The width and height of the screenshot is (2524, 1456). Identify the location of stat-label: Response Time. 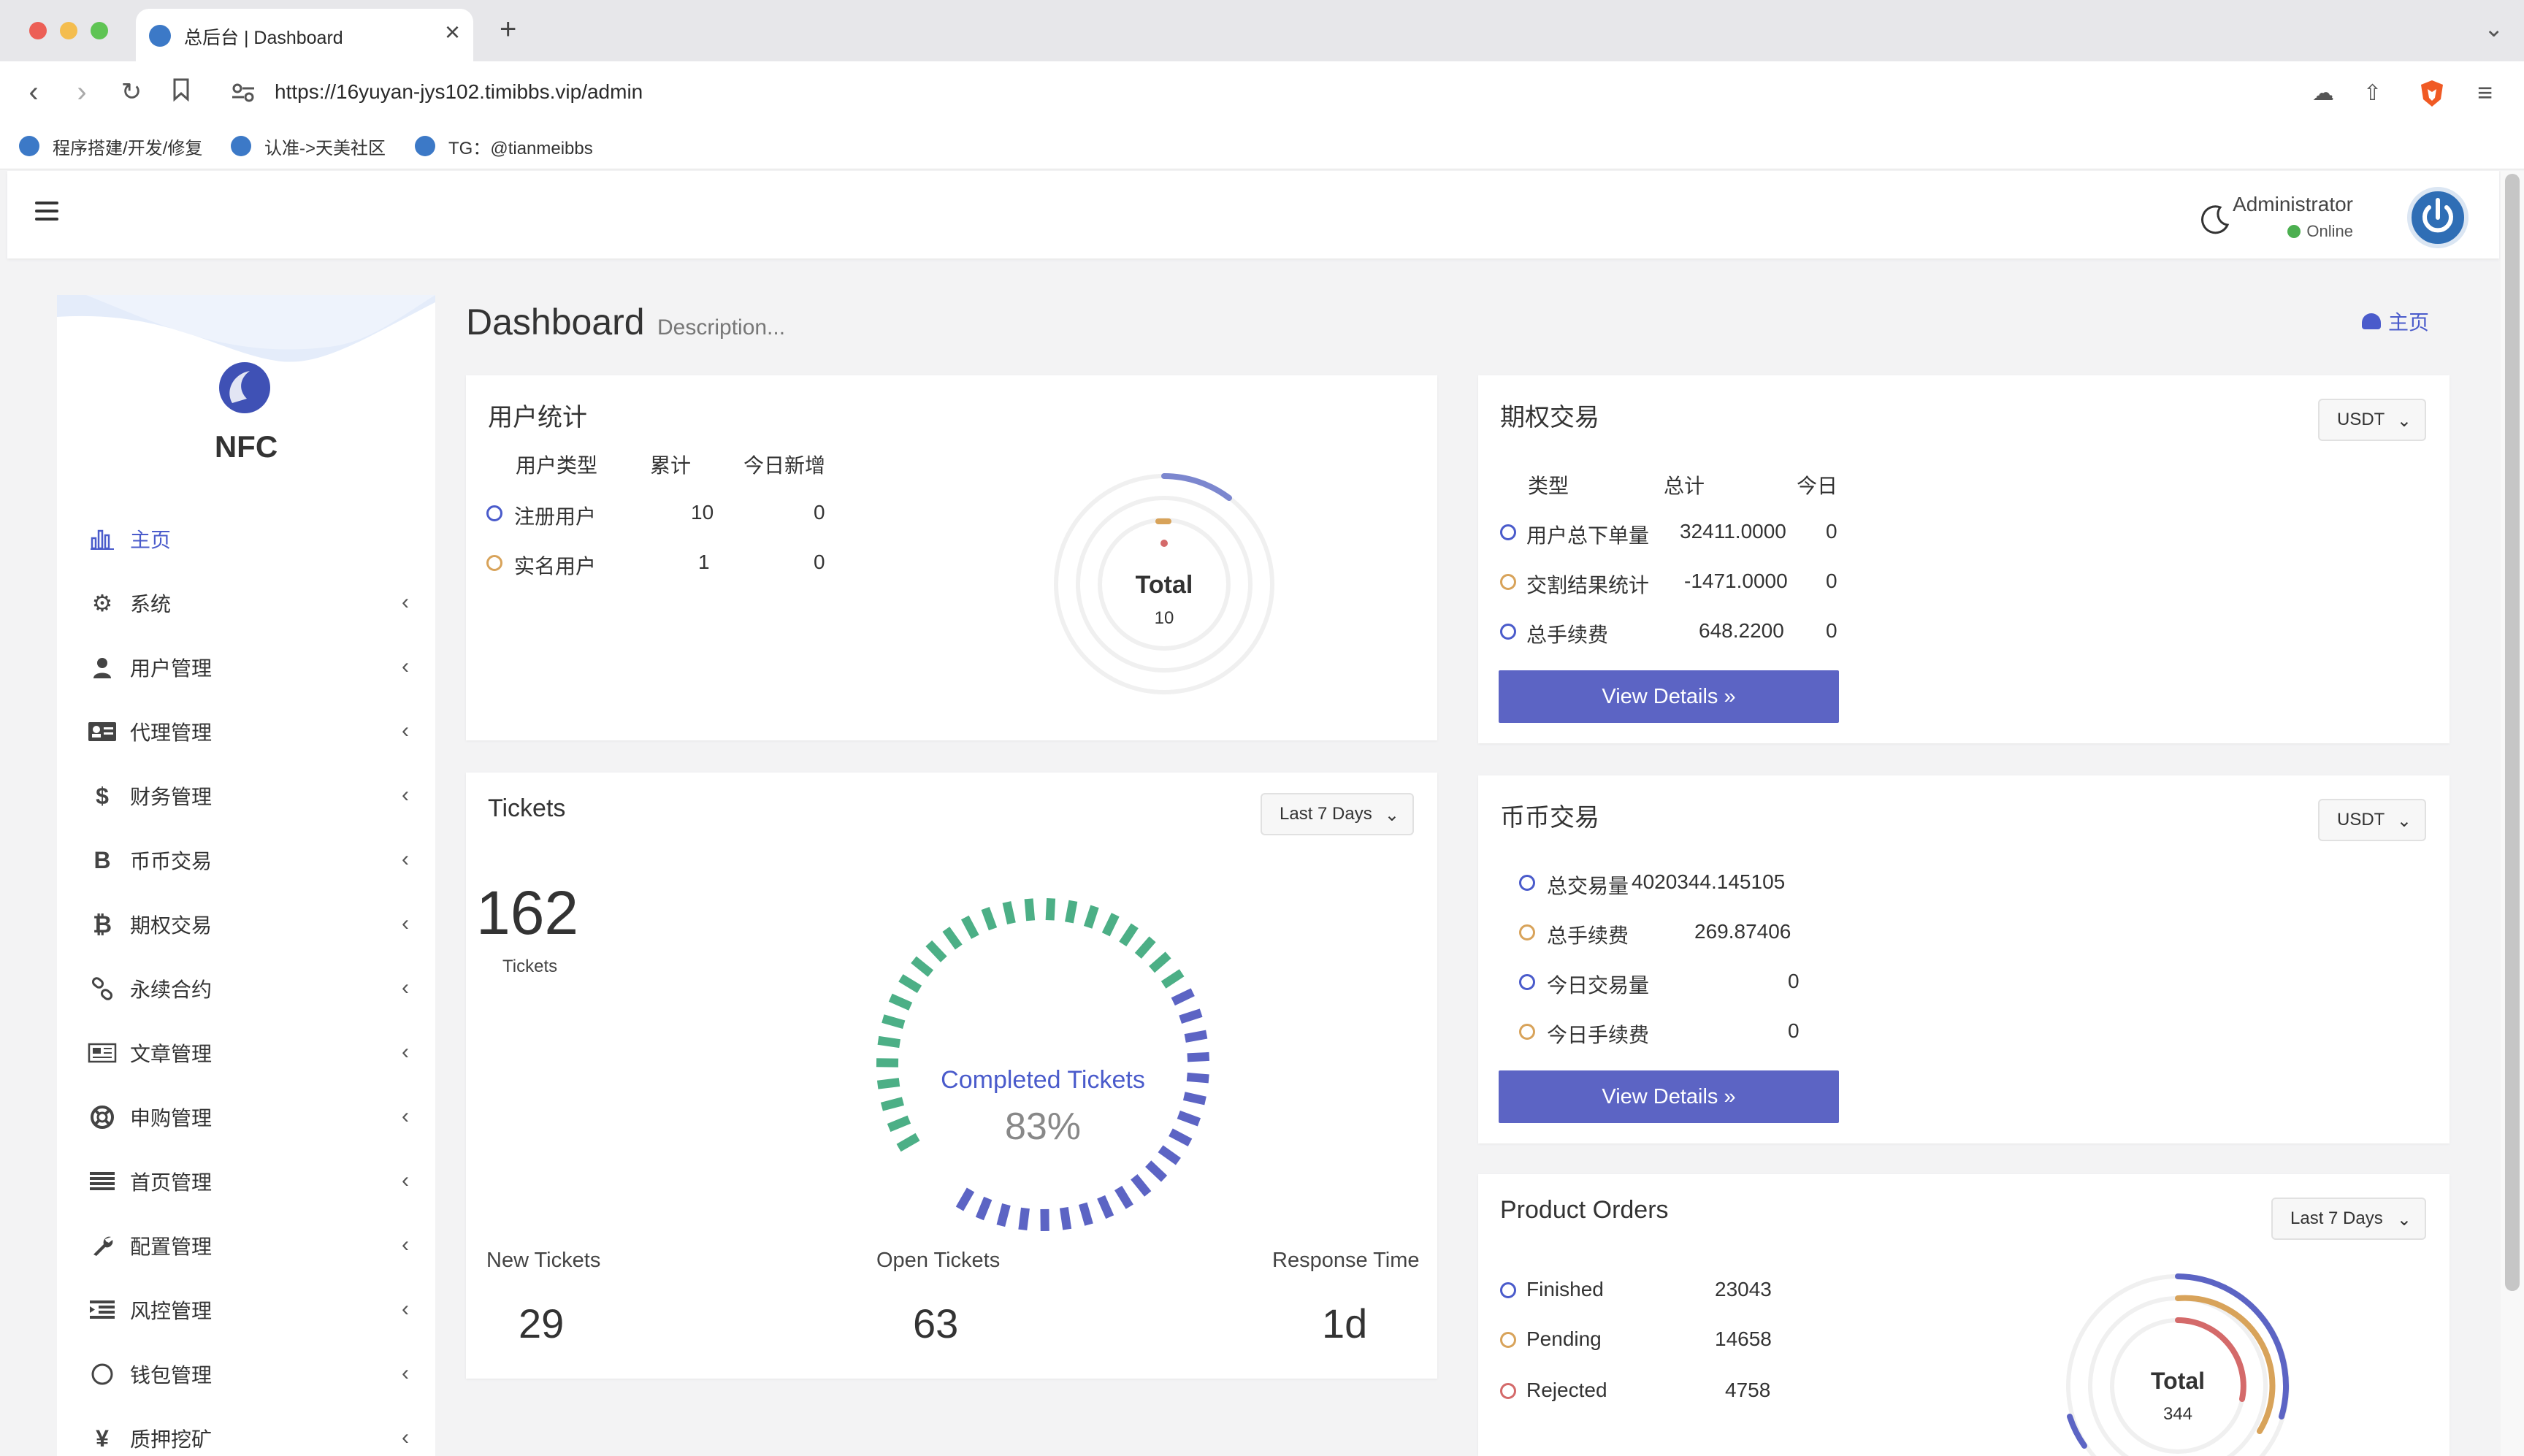
(1346, 1260).